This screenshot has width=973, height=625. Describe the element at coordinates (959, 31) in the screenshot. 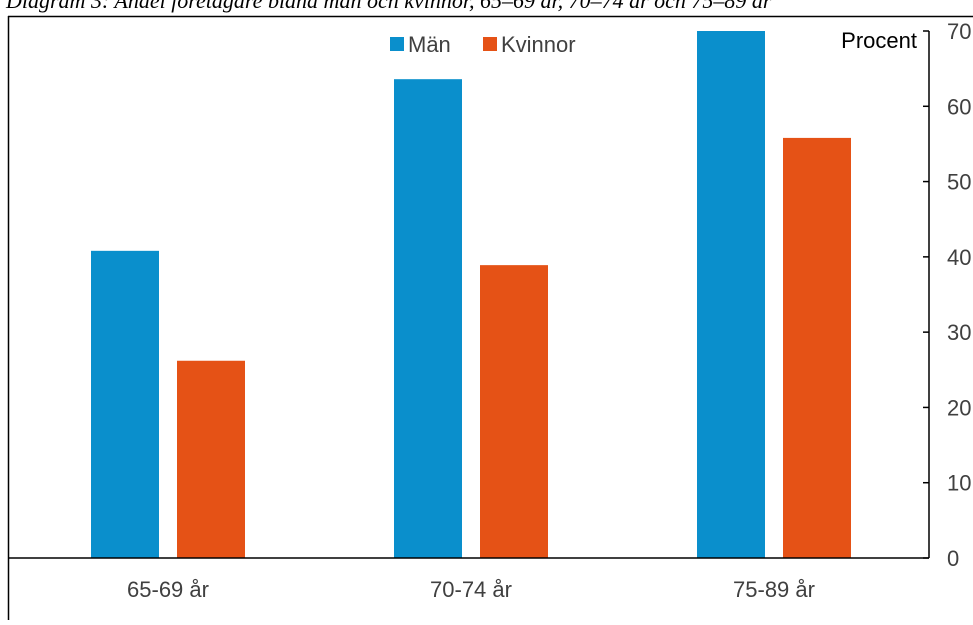

I see `y-tick-label: 70` at that location.